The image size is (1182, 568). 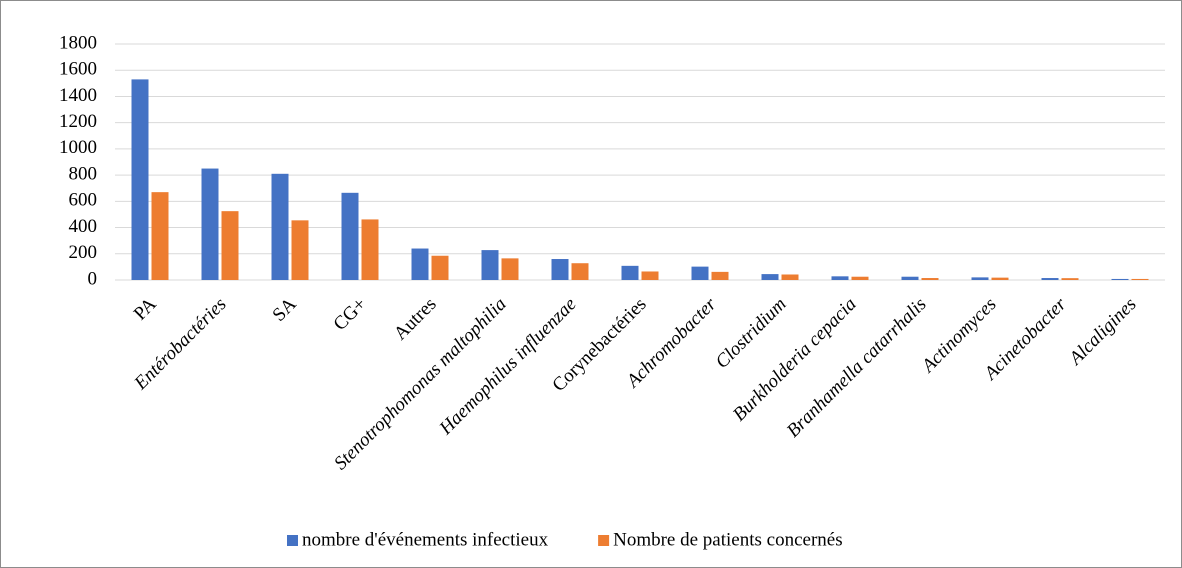 I want to click on y-tick-label: 0, so click(x=93, y=278).